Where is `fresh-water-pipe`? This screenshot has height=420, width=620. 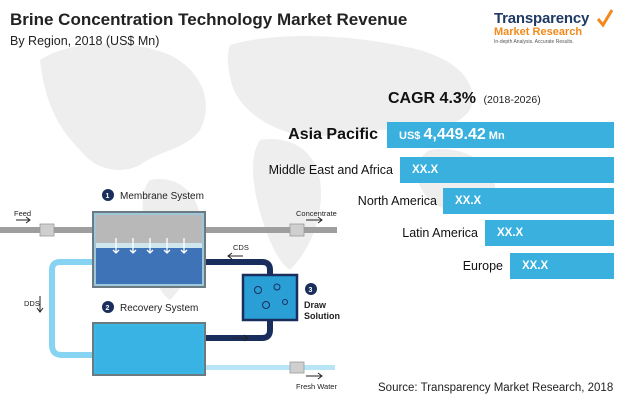 fresh-water-pipe is located at coordinates (270, 367).